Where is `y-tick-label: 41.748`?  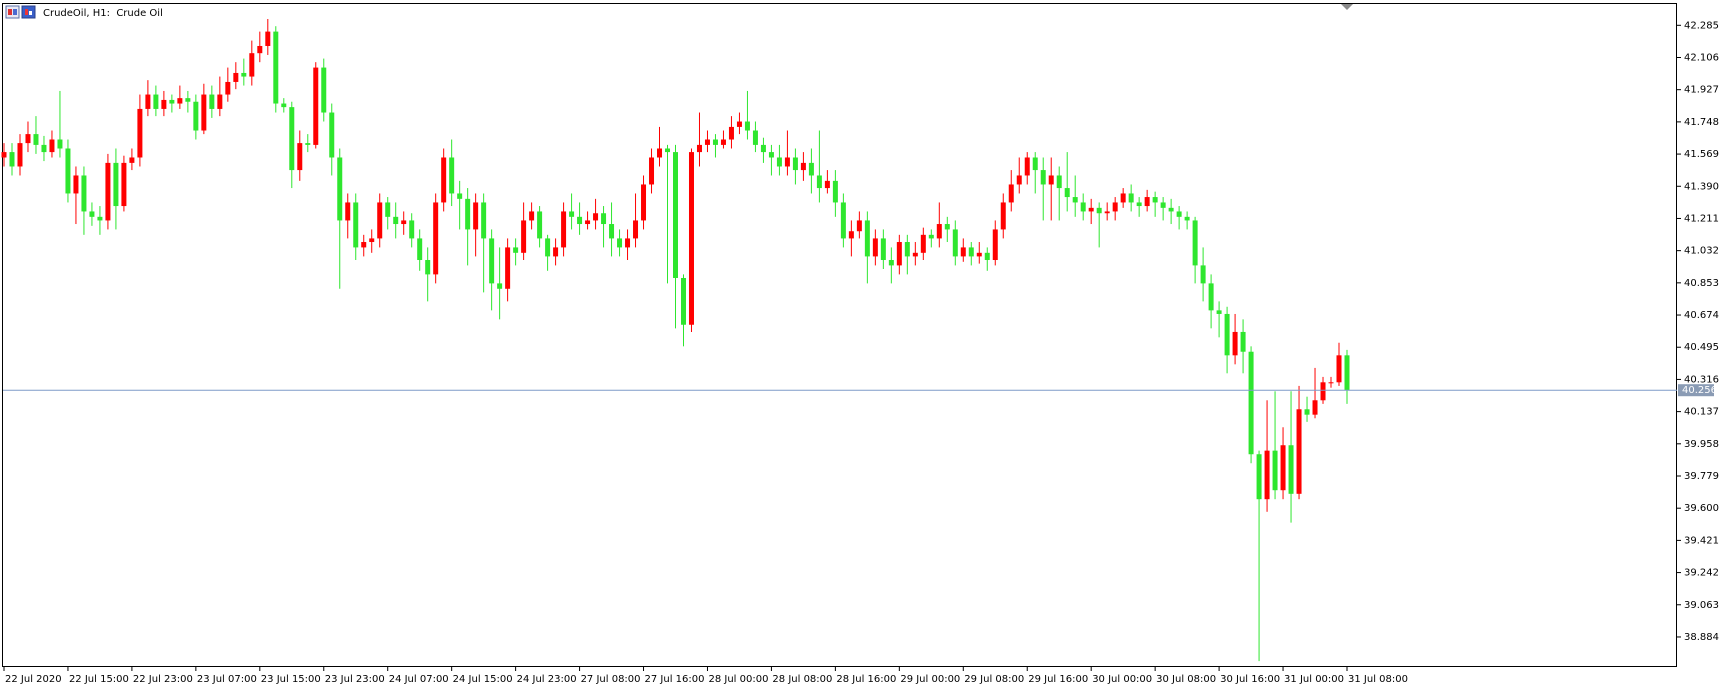 y-tick-label: 41.748 is located at coordinates (1701, 122).